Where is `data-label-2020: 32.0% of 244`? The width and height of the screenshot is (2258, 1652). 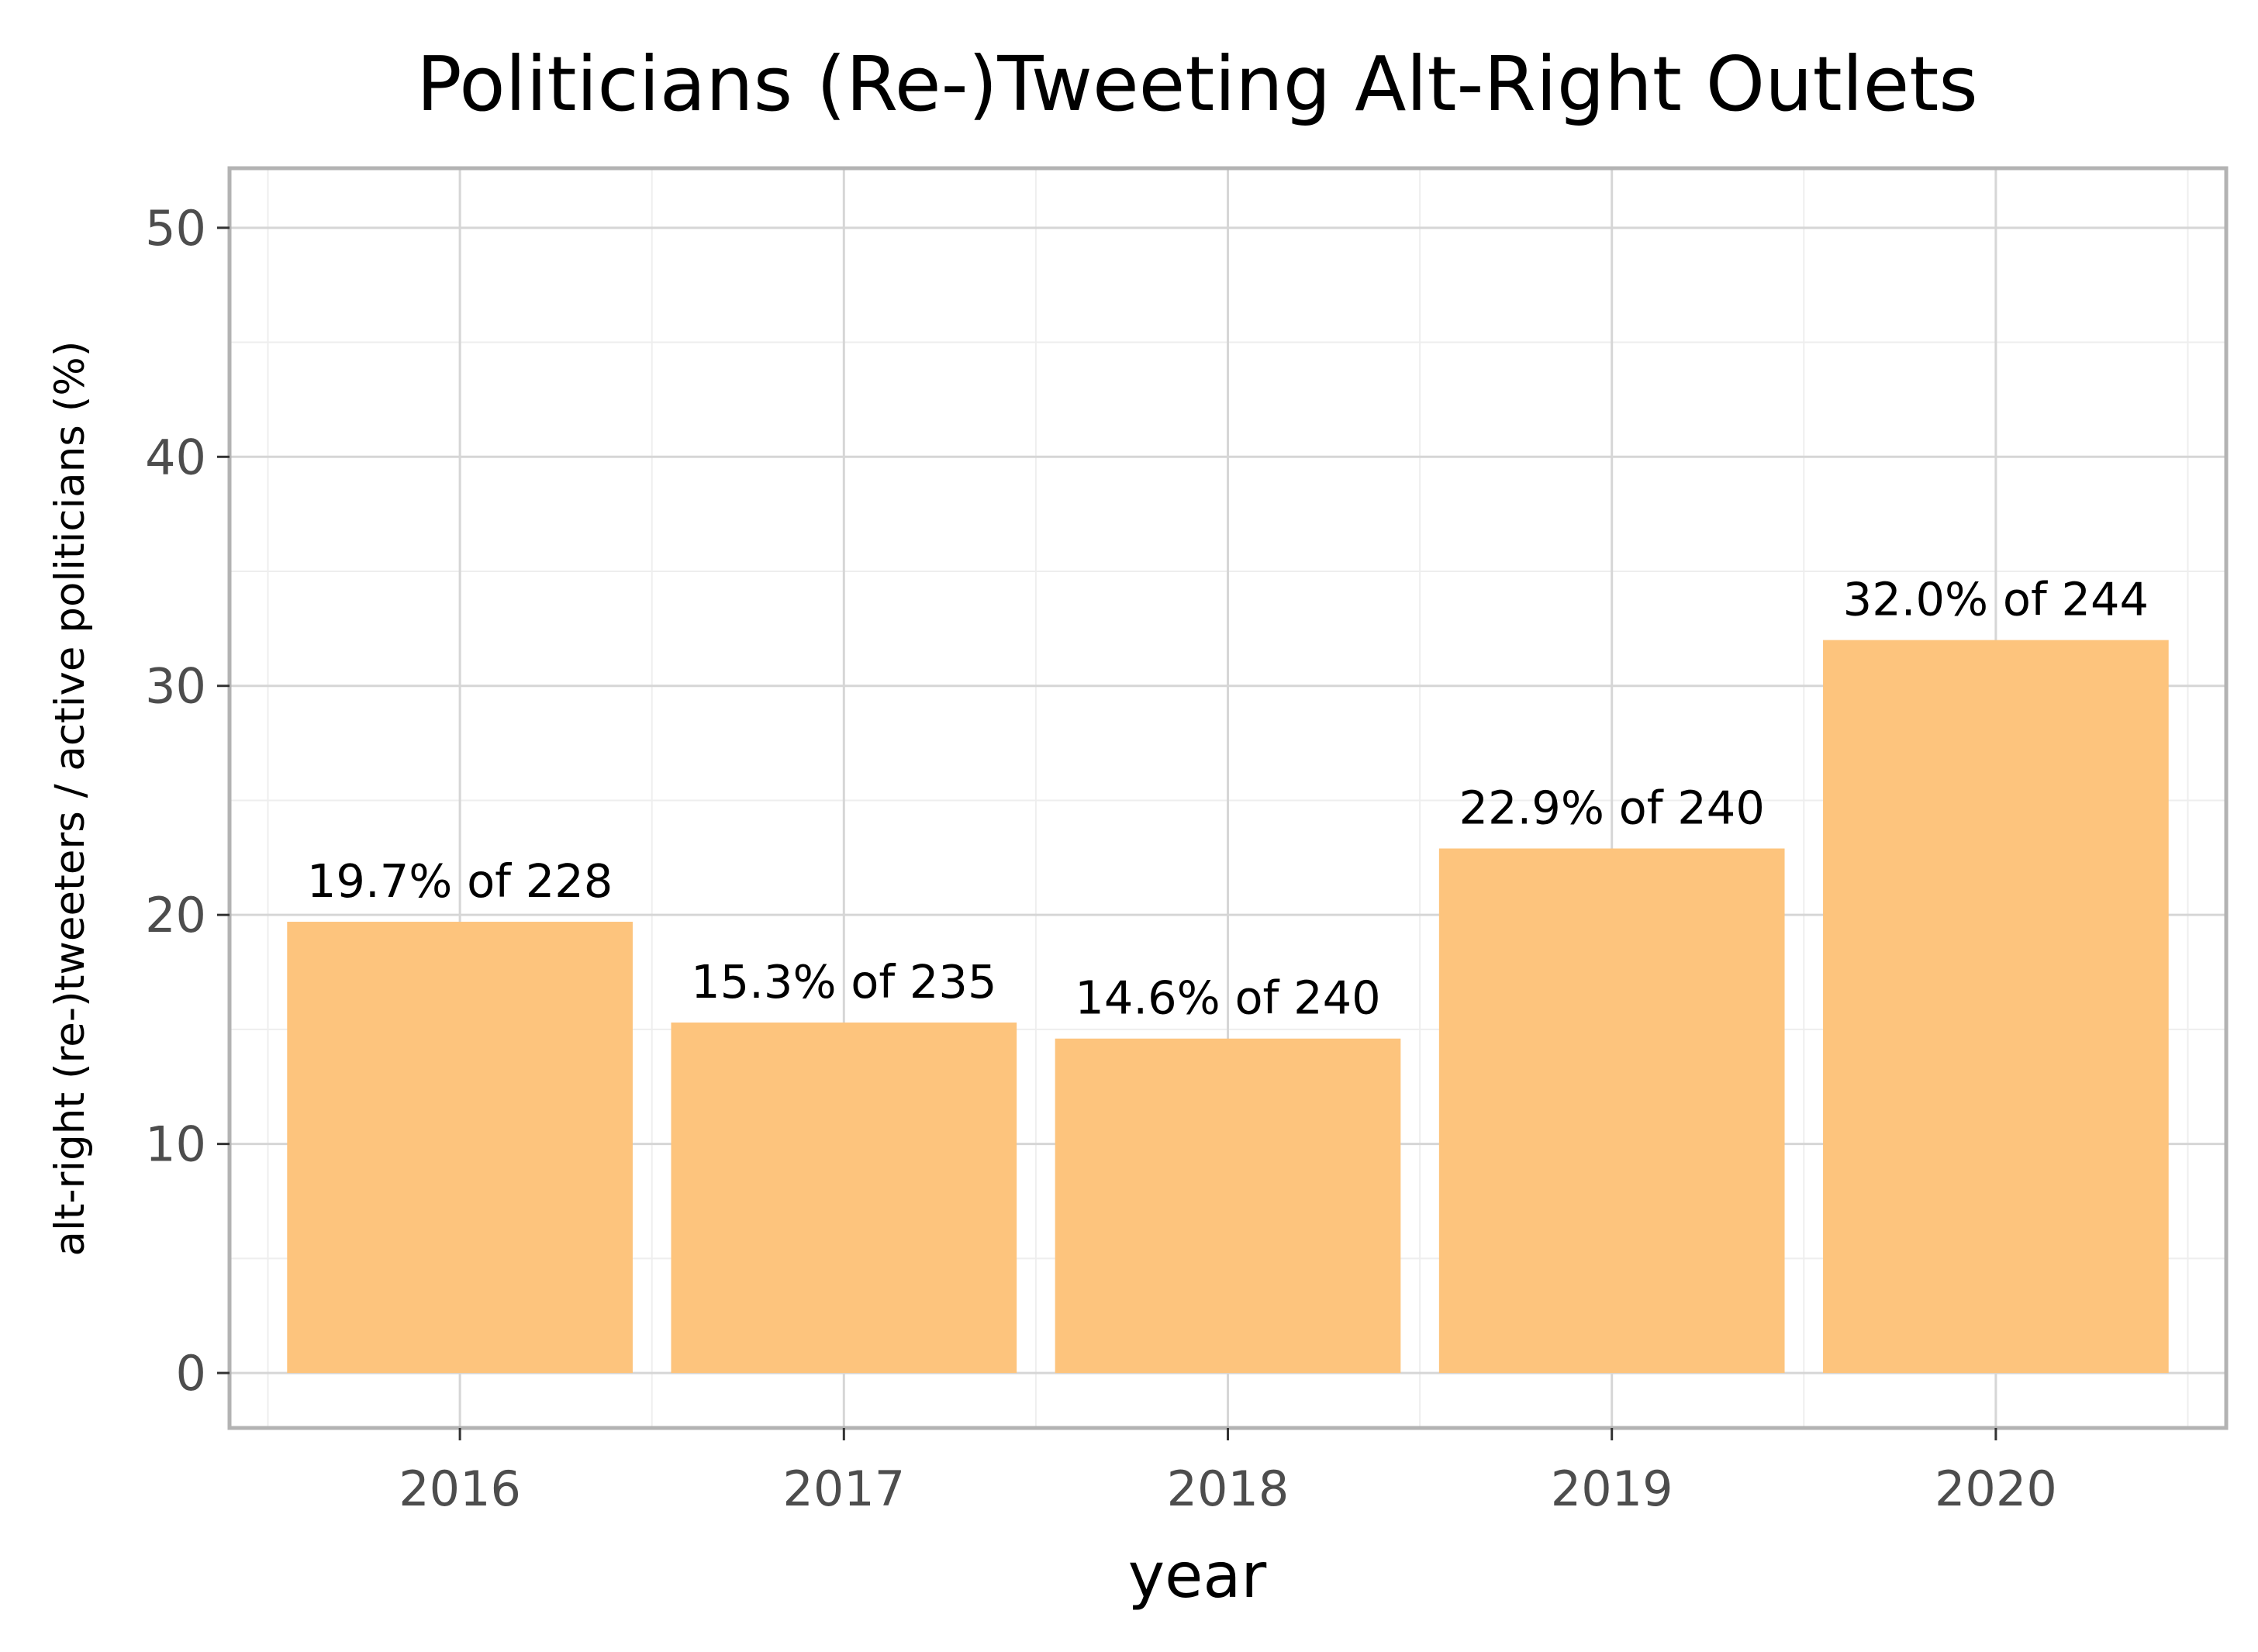 data-label-2020: 32.0% of 244 is located at coordinates (1996, 599).